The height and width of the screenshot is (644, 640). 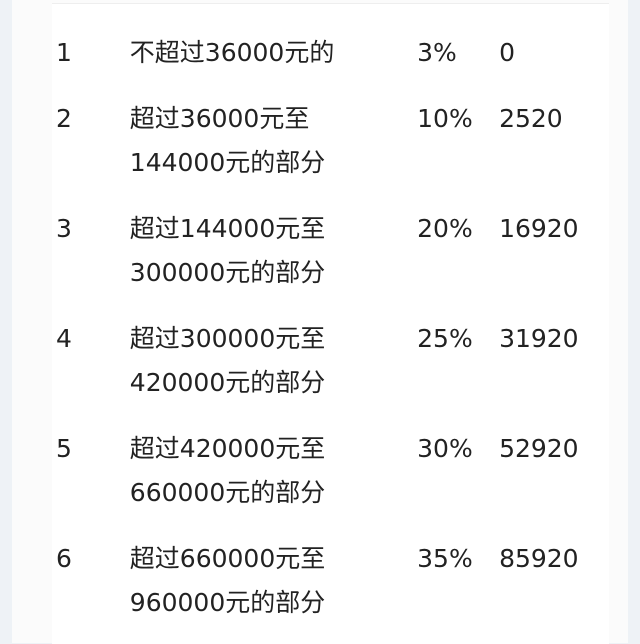 What do you see at coordinates (273, 581) in the screenshot?
I see `range-cell: 超过660000元至 960000元的部分` at bounding box center [273, 581].